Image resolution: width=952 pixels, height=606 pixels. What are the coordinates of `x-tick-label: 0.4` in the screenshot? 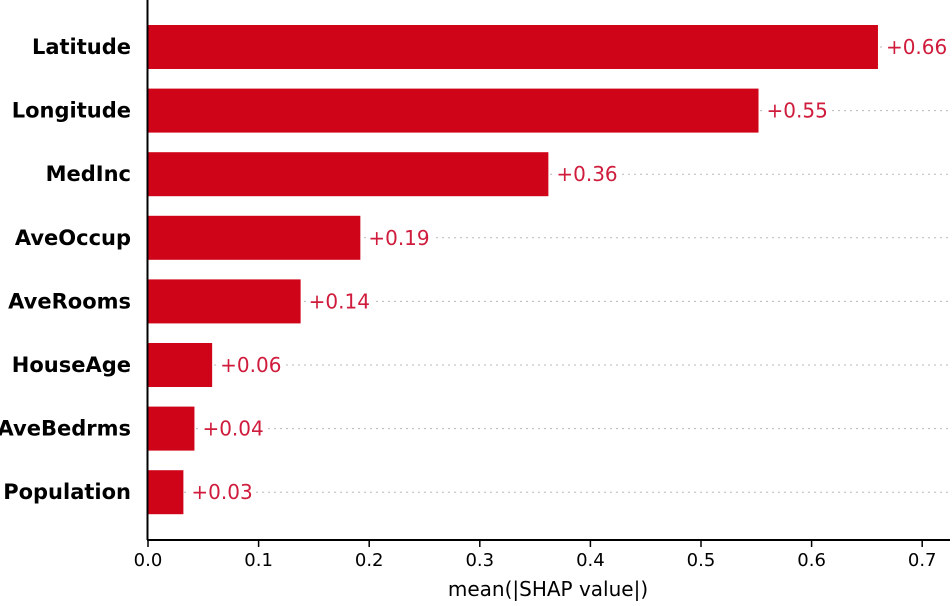 It's located at (590, 560).